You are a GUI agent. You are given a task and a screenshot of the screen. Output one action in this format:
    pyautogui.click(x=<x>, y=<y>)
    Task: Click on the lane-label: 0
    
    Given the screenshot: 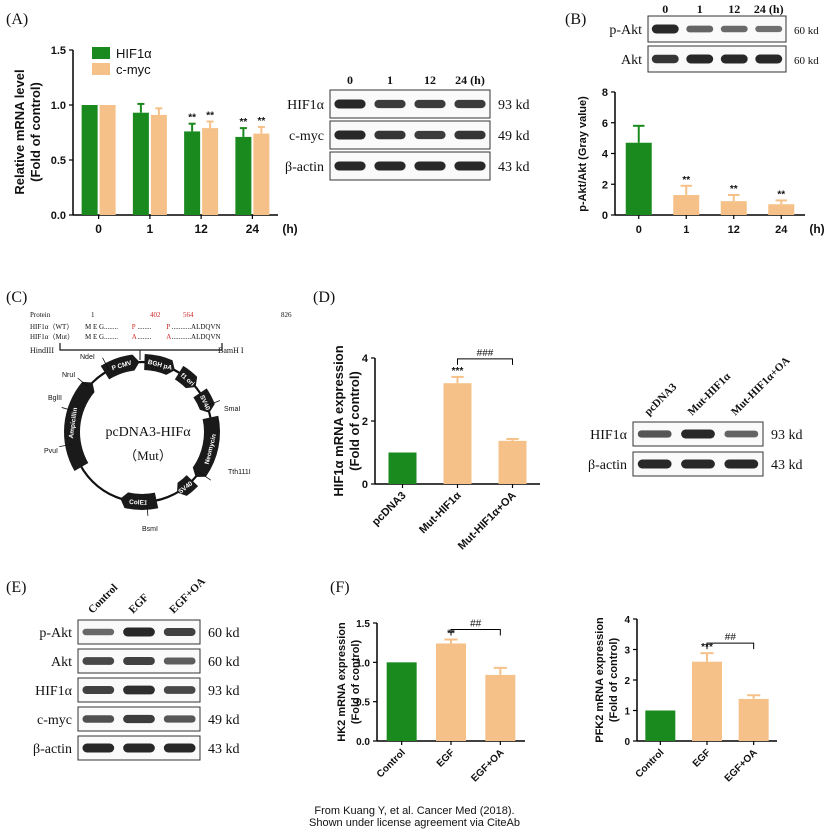 What is the action you would take?
    pyautogui.click(x=350, y=80)
    